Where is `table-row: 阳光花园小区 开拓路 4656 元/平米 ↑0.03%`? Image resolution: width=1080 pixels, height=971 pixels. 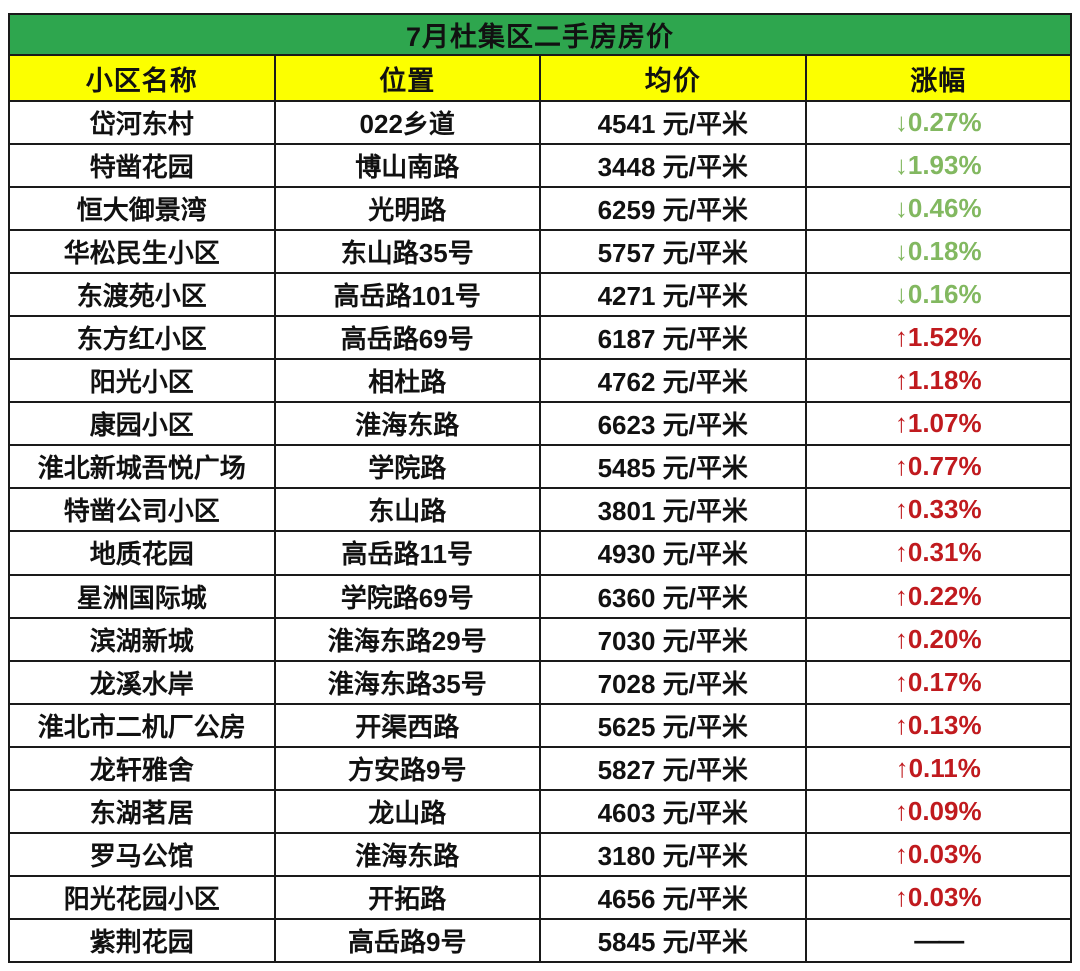 table-row: 阳光花园小区 开拓路 4656 元/平米 ↑0.03% is located at coordinates (540, 897).